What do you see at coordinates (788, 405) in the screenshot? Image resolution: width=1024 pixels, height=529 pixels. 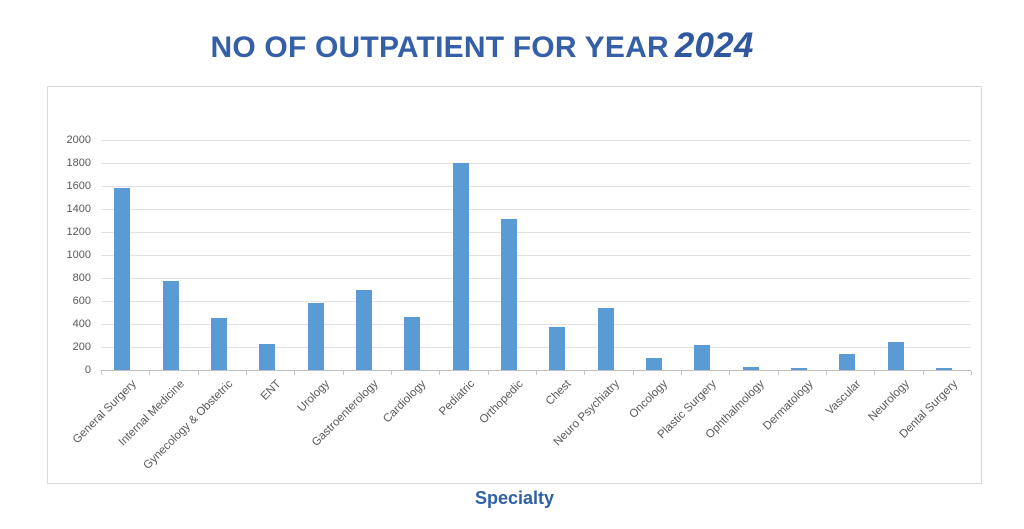 I see `x-tick-label: Dermatology` at bounding box center [788, 405].